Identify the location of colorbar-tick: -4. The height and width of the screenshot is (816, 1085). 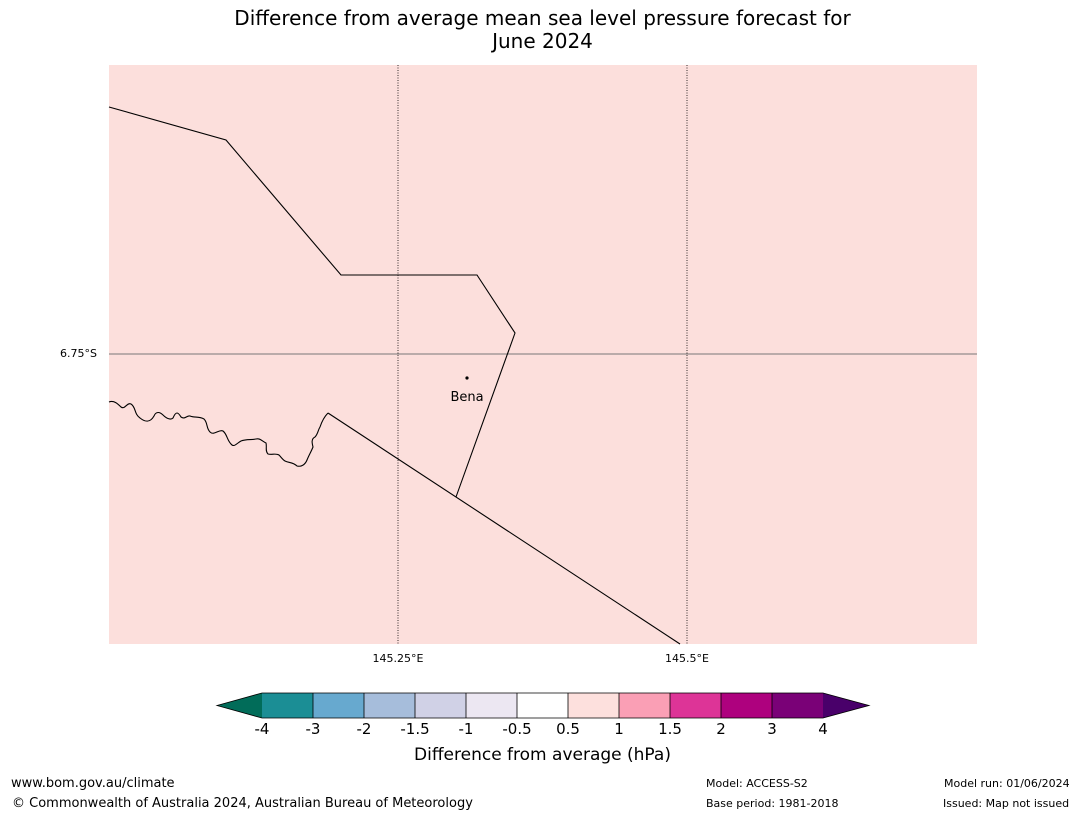
(262, 729).